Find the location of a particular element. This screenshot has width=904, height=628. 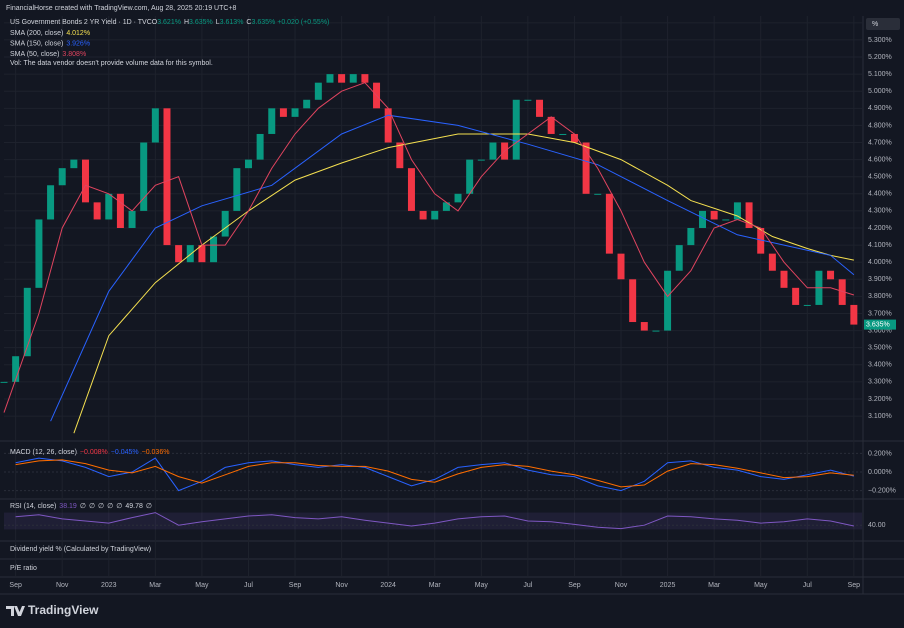

logo is located at coordinates (15, 611).